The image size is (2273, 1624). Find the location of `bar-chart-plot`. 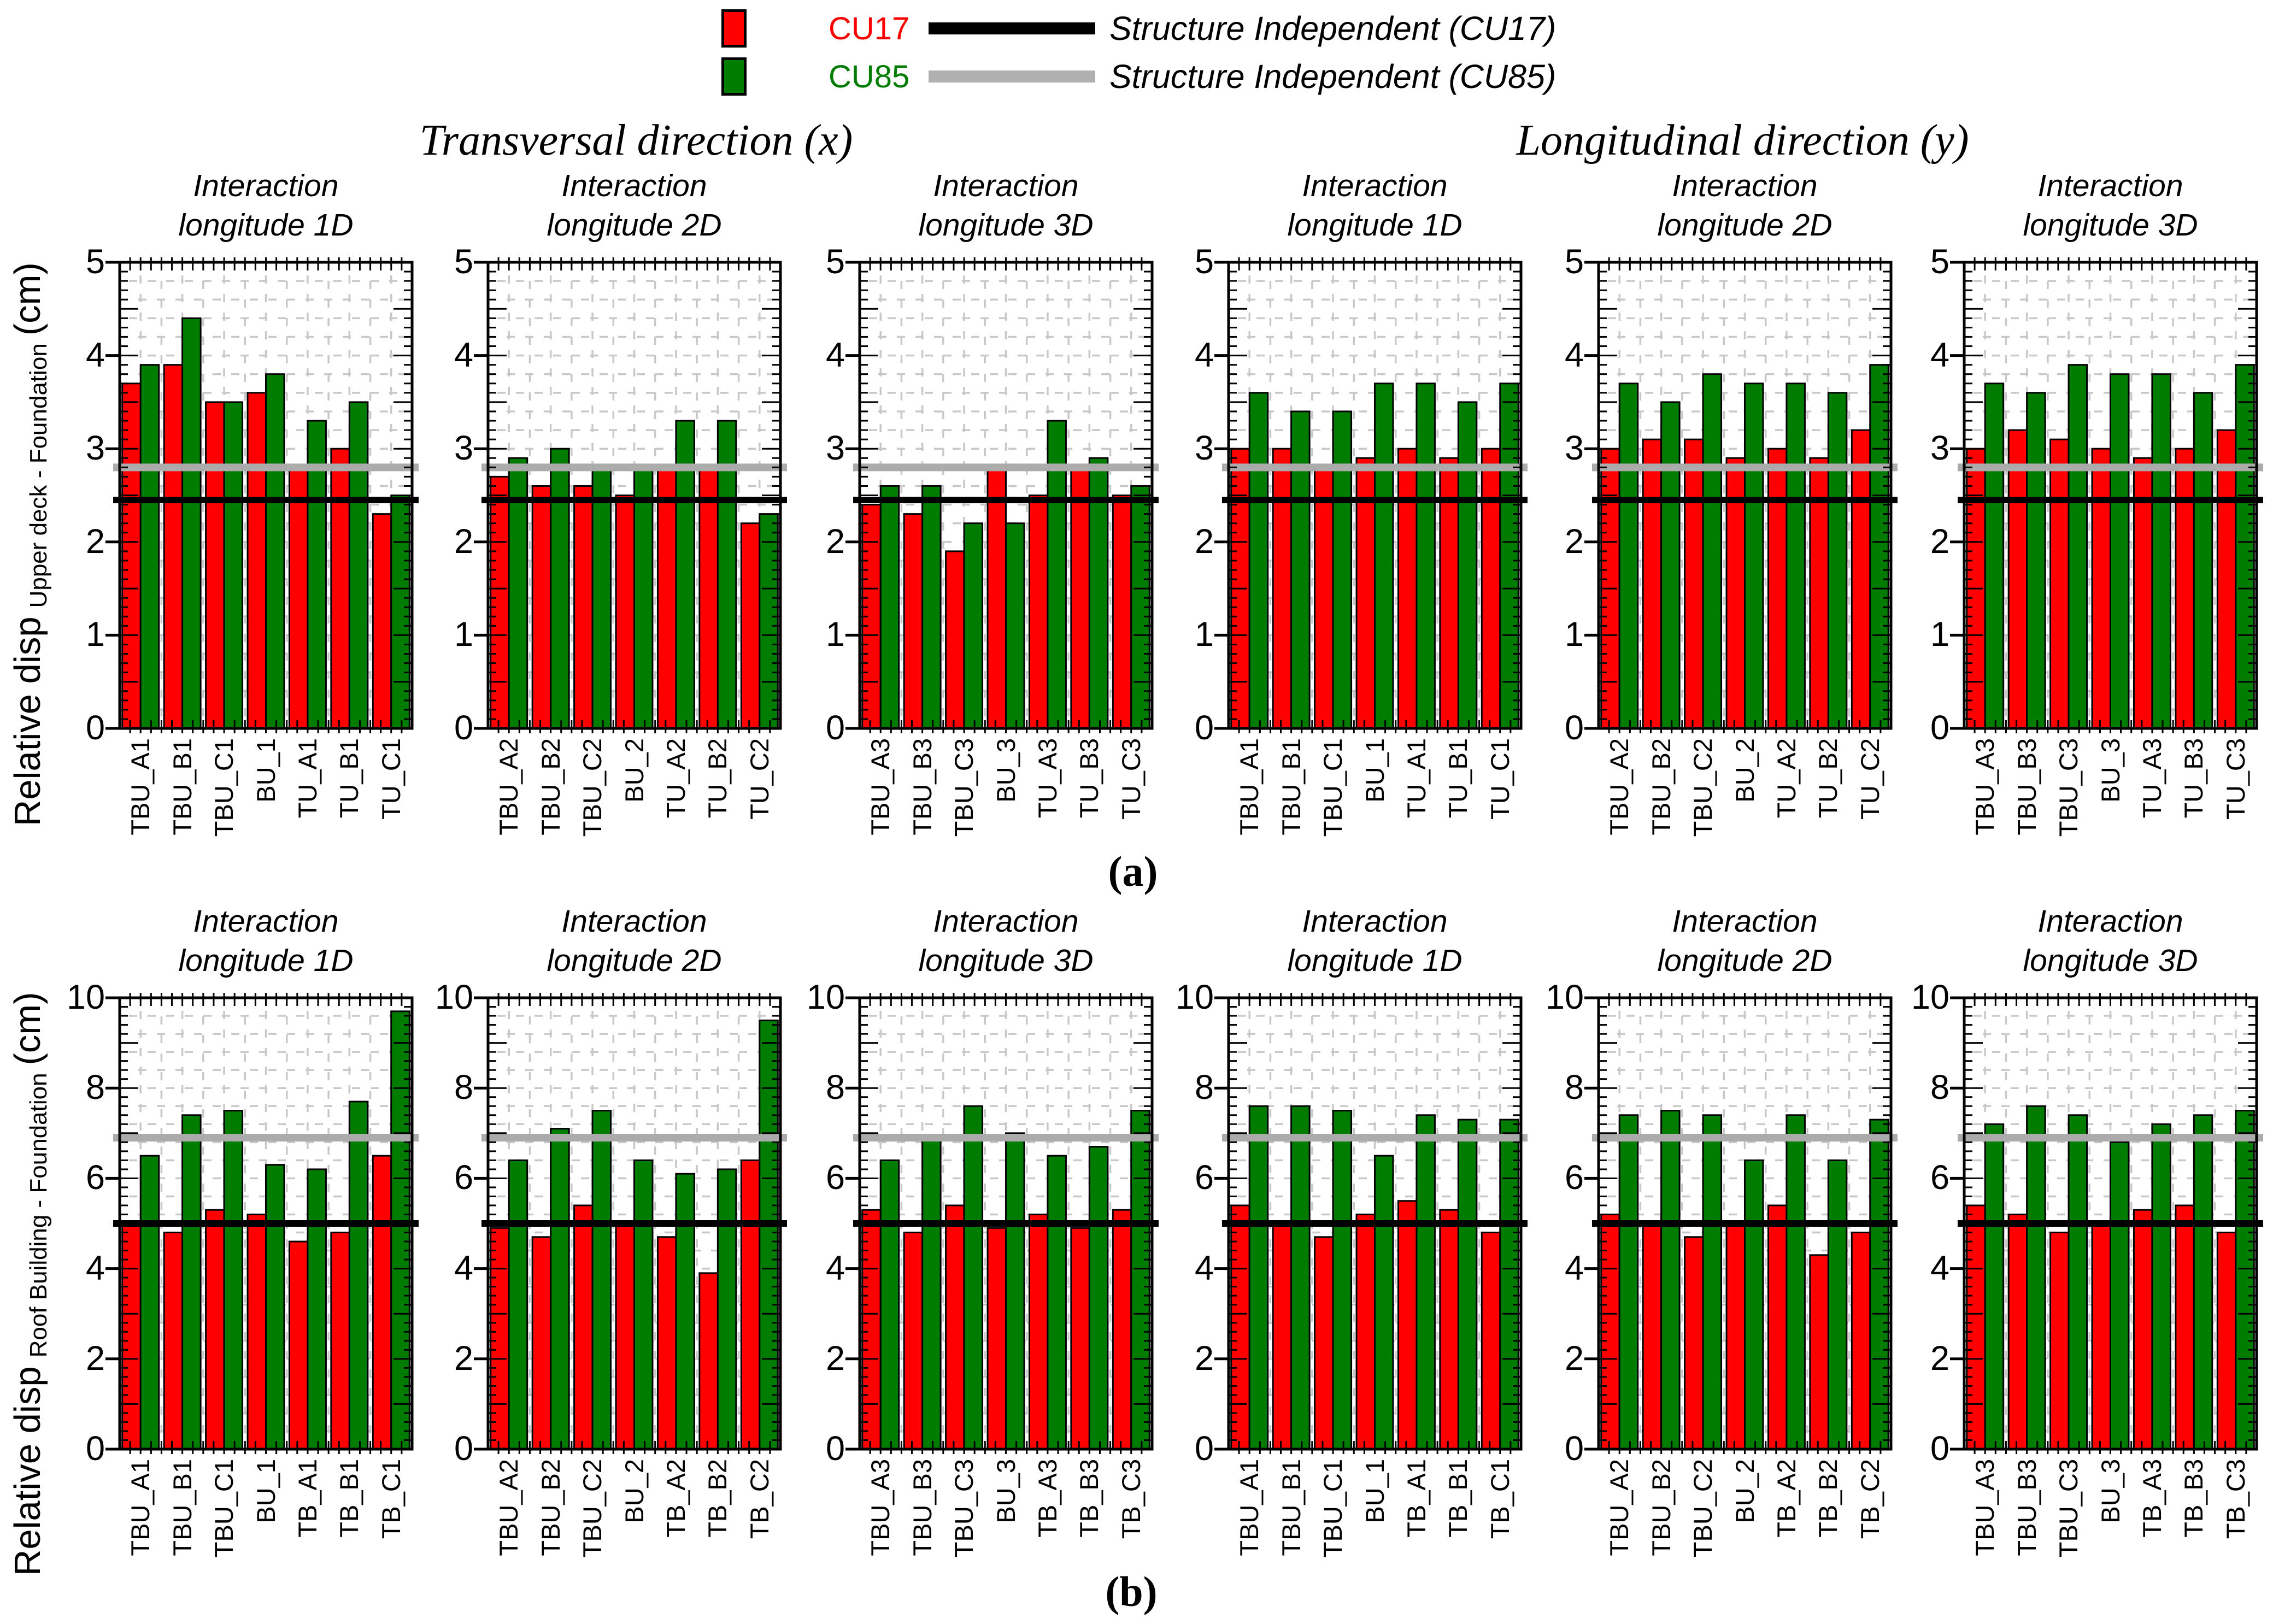

bar-chart-plot is located at coordinates (1371, 495).